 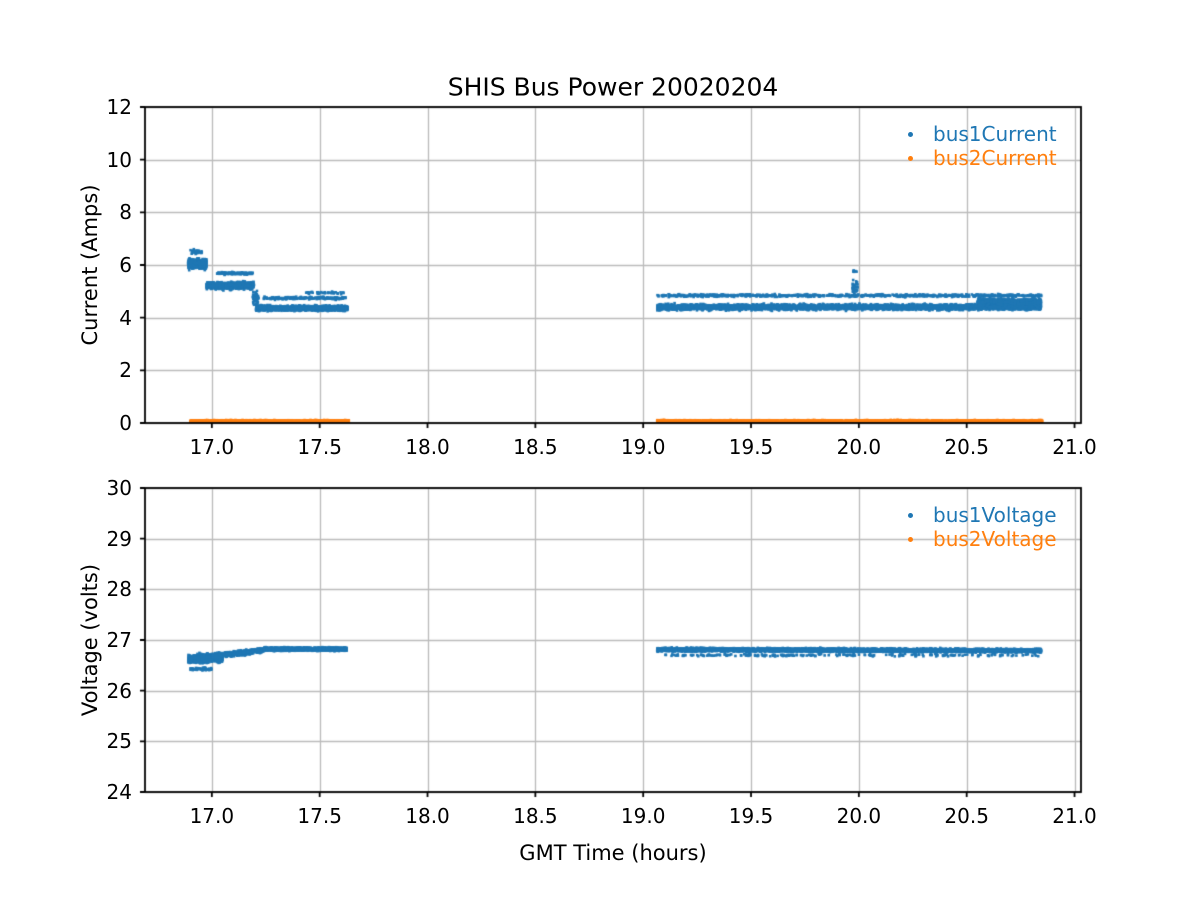 What do you see at coordinates (119, 589) in the screenshot?
I see `y-tick-label: 28` at bounding box center [119, 589].